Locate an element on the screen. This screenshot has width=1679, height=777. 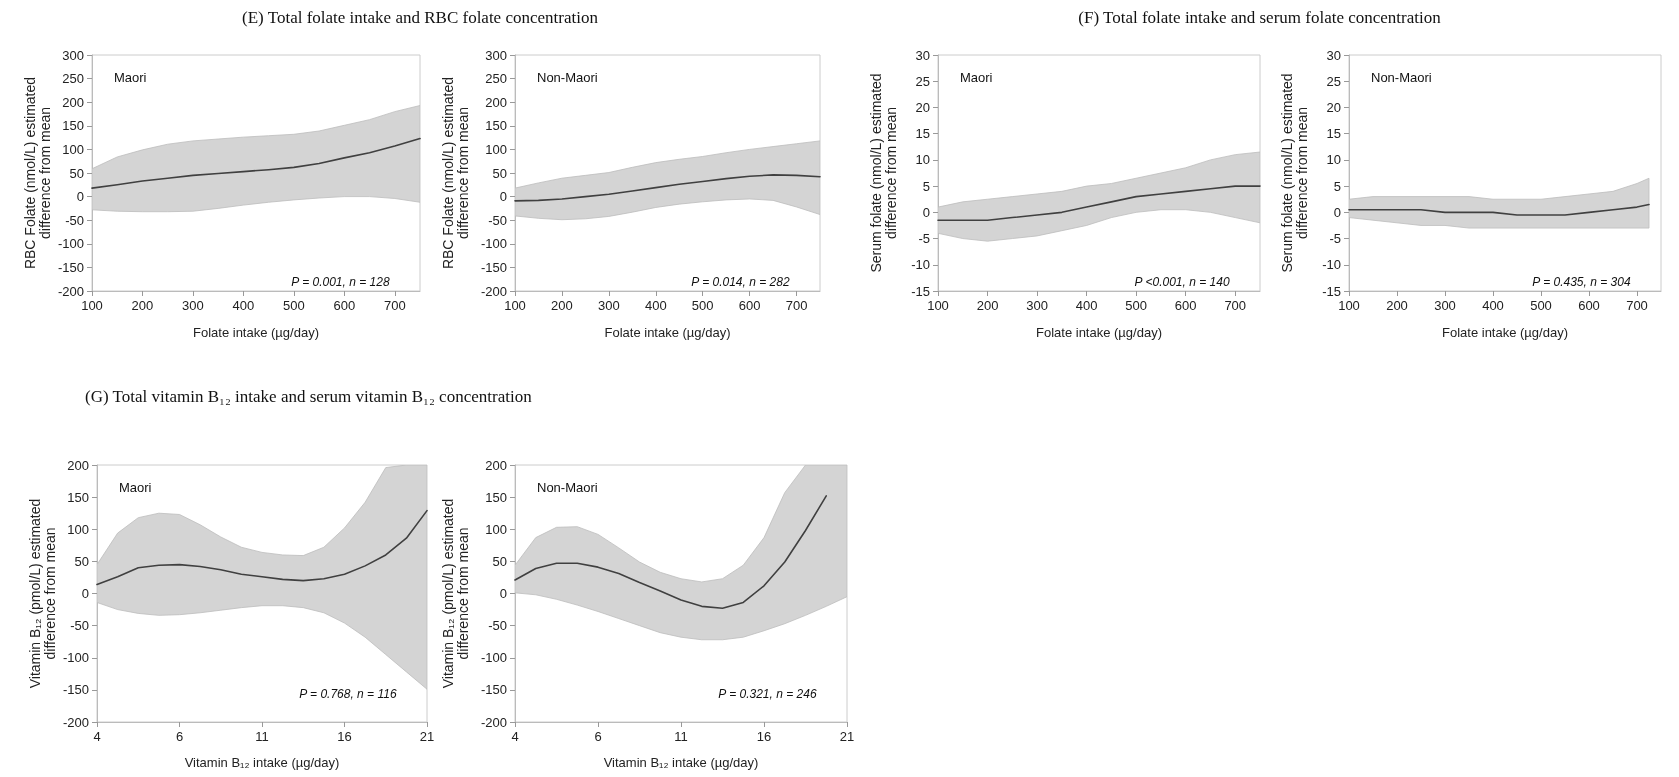
y-tick-label: -5 is located at coordinates (1335, 239).